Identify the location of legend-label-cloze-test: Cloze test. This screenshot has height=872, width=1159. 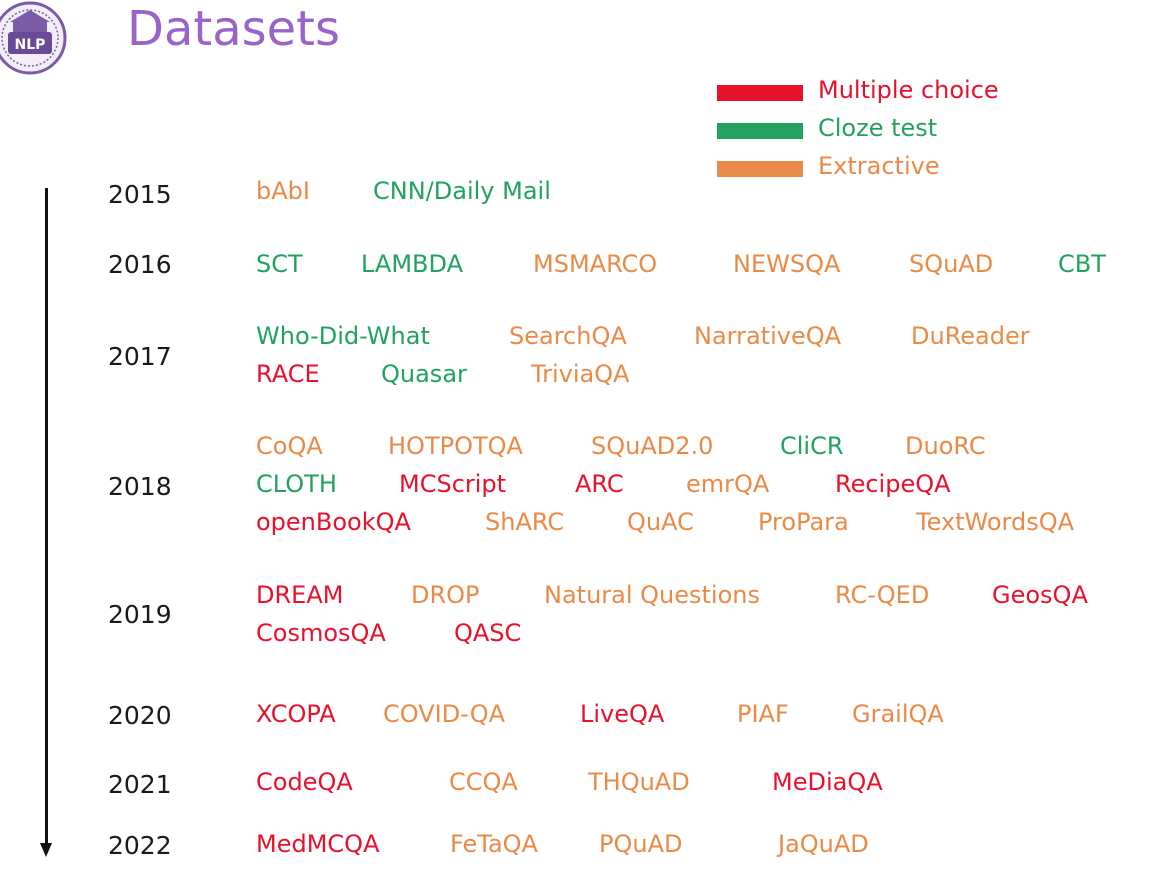
(878, 128).